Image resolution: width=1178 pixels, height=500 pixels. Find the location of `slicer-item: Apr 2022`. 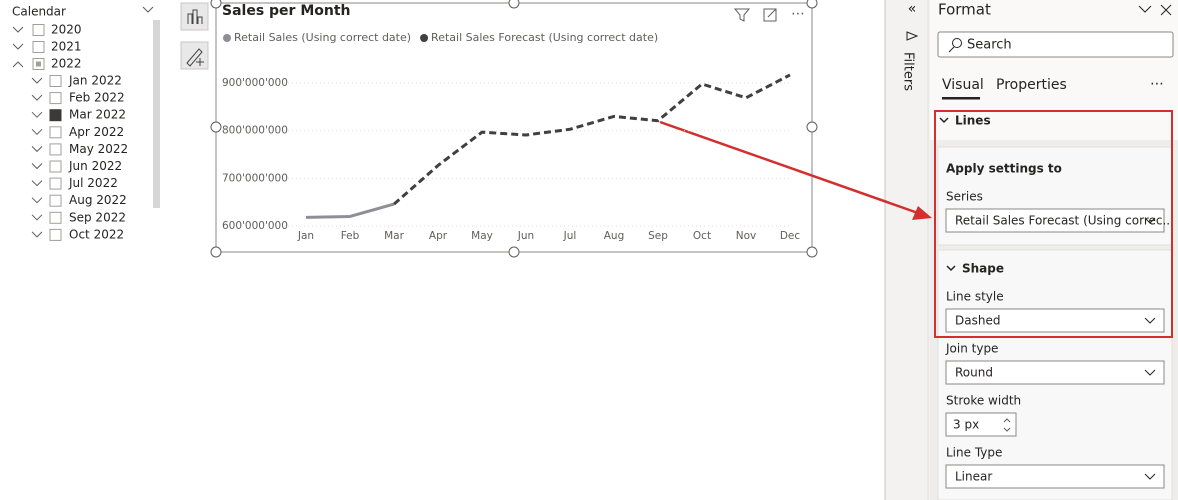

slicer-item: Apr 2022 is located at coordinates (96, 132).